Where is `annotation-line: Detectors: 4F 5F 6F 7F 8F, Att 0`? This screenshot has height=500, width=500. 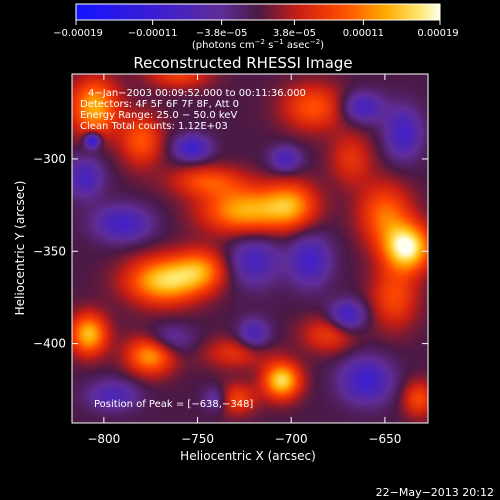
annotation-line: Detectors: 4F 5F 6F 7F 8F, Att 0 is located at coordinates (159, 104).